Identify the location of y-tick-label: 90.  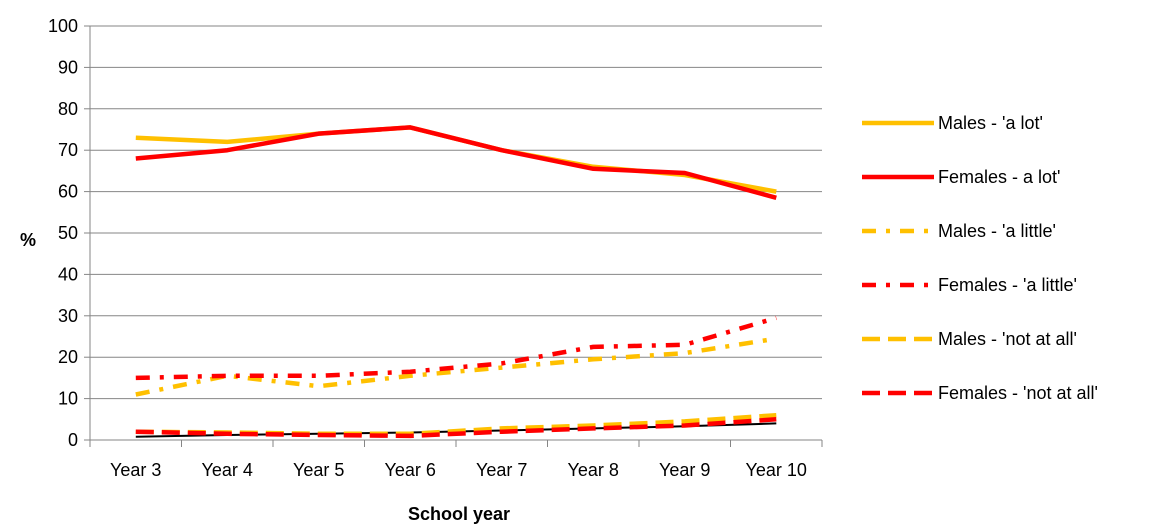
(68, 67).